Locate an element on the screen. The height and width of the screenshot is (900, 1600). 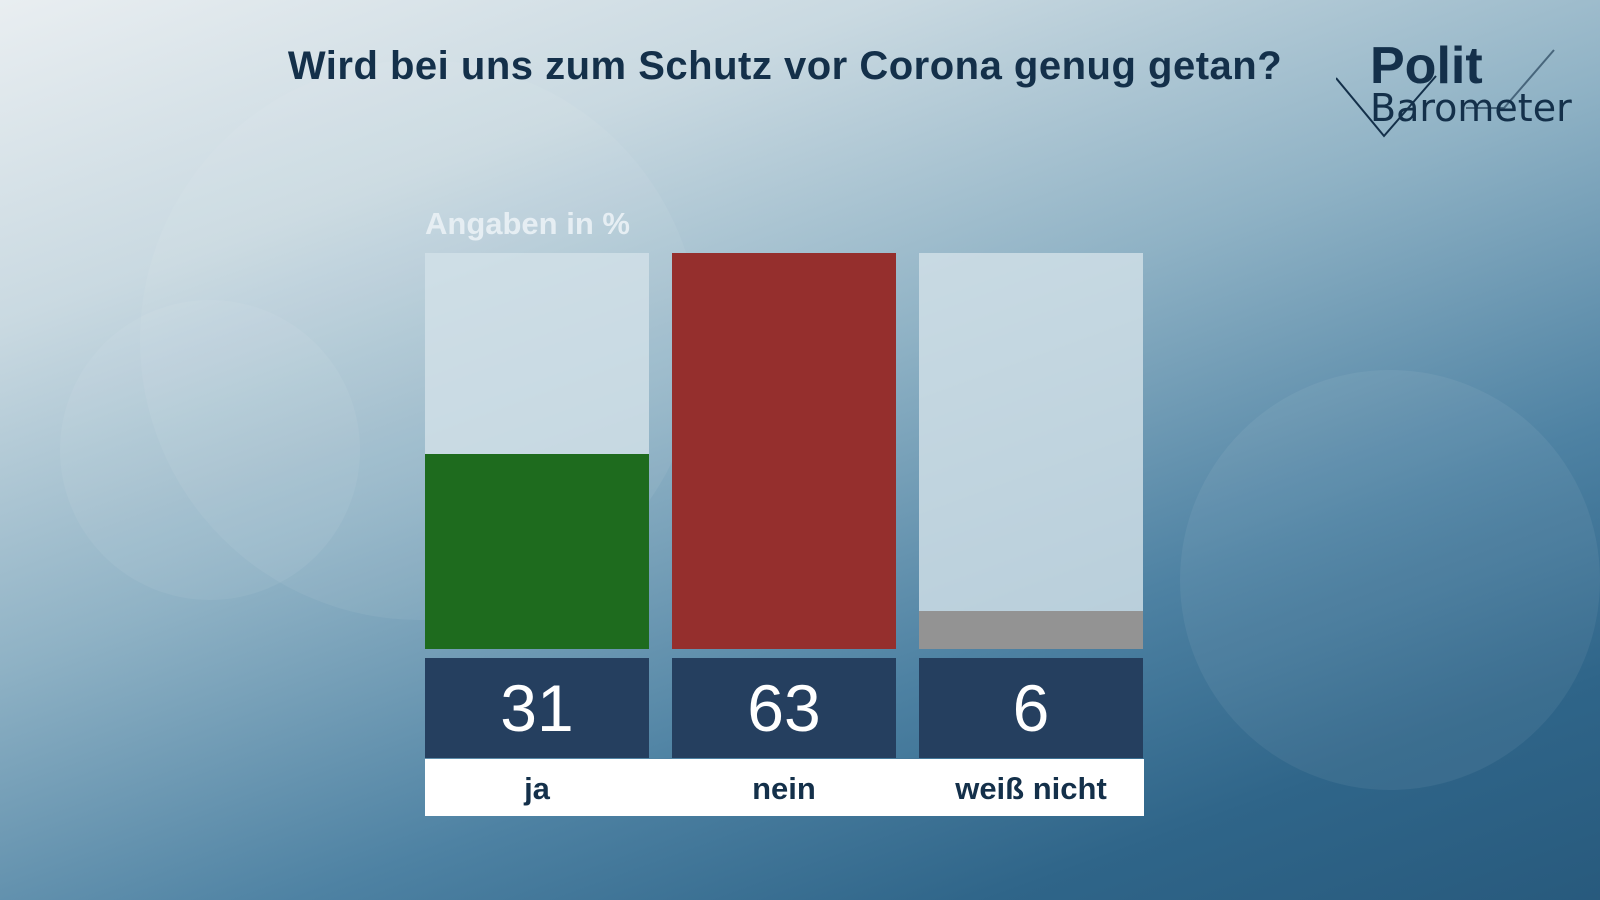
data-label: 31 is located at coordinates (537, 708).